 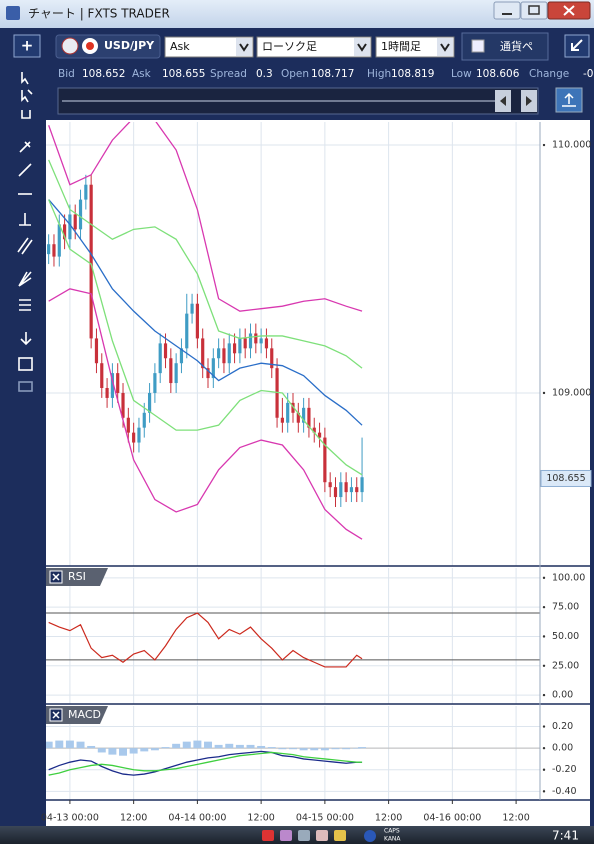 What do you see at coordinates (142, 74) in the screenshot?
I see `quote-label: Ask` at bounding box center [142, 74].